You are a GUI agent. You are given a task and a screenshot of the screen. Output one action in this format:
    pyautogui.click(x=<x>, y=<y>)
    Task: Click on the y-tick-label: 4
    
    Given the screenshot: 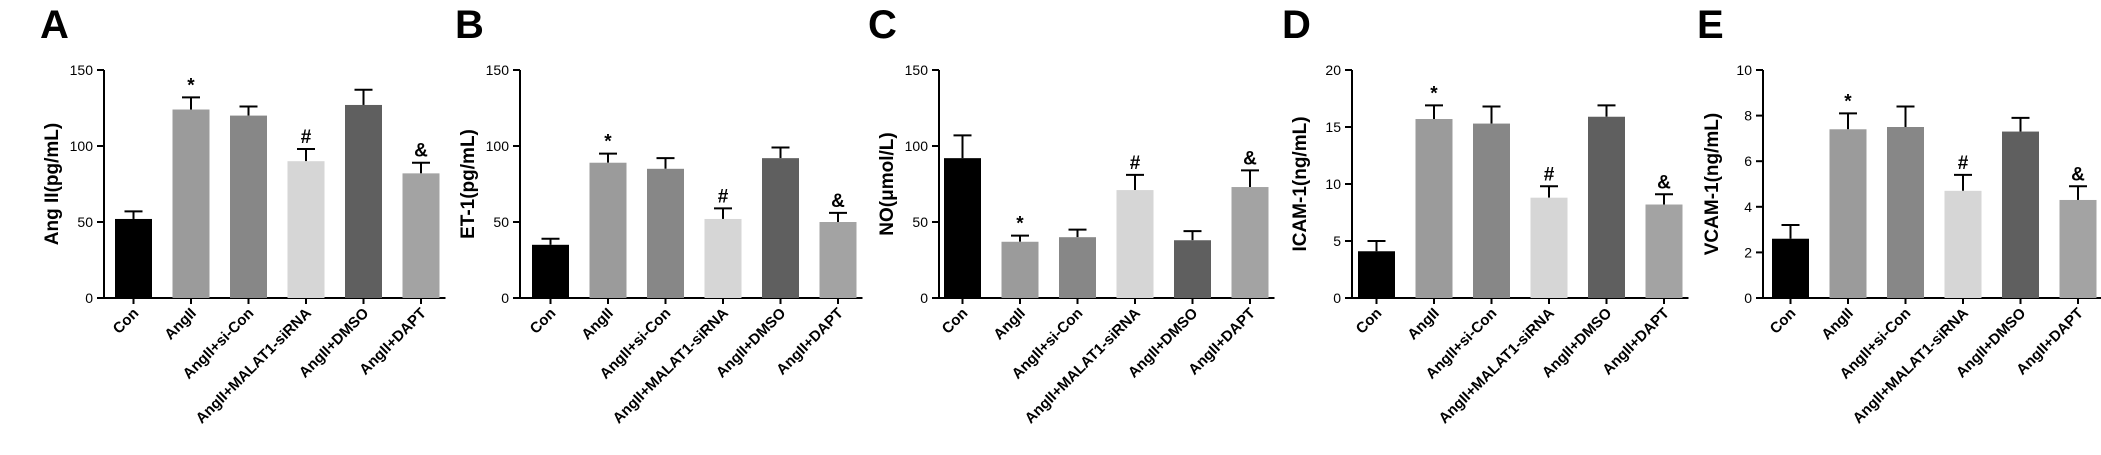 What is the action you would take?
    pyautogui.click(x=1748, y=207)
    